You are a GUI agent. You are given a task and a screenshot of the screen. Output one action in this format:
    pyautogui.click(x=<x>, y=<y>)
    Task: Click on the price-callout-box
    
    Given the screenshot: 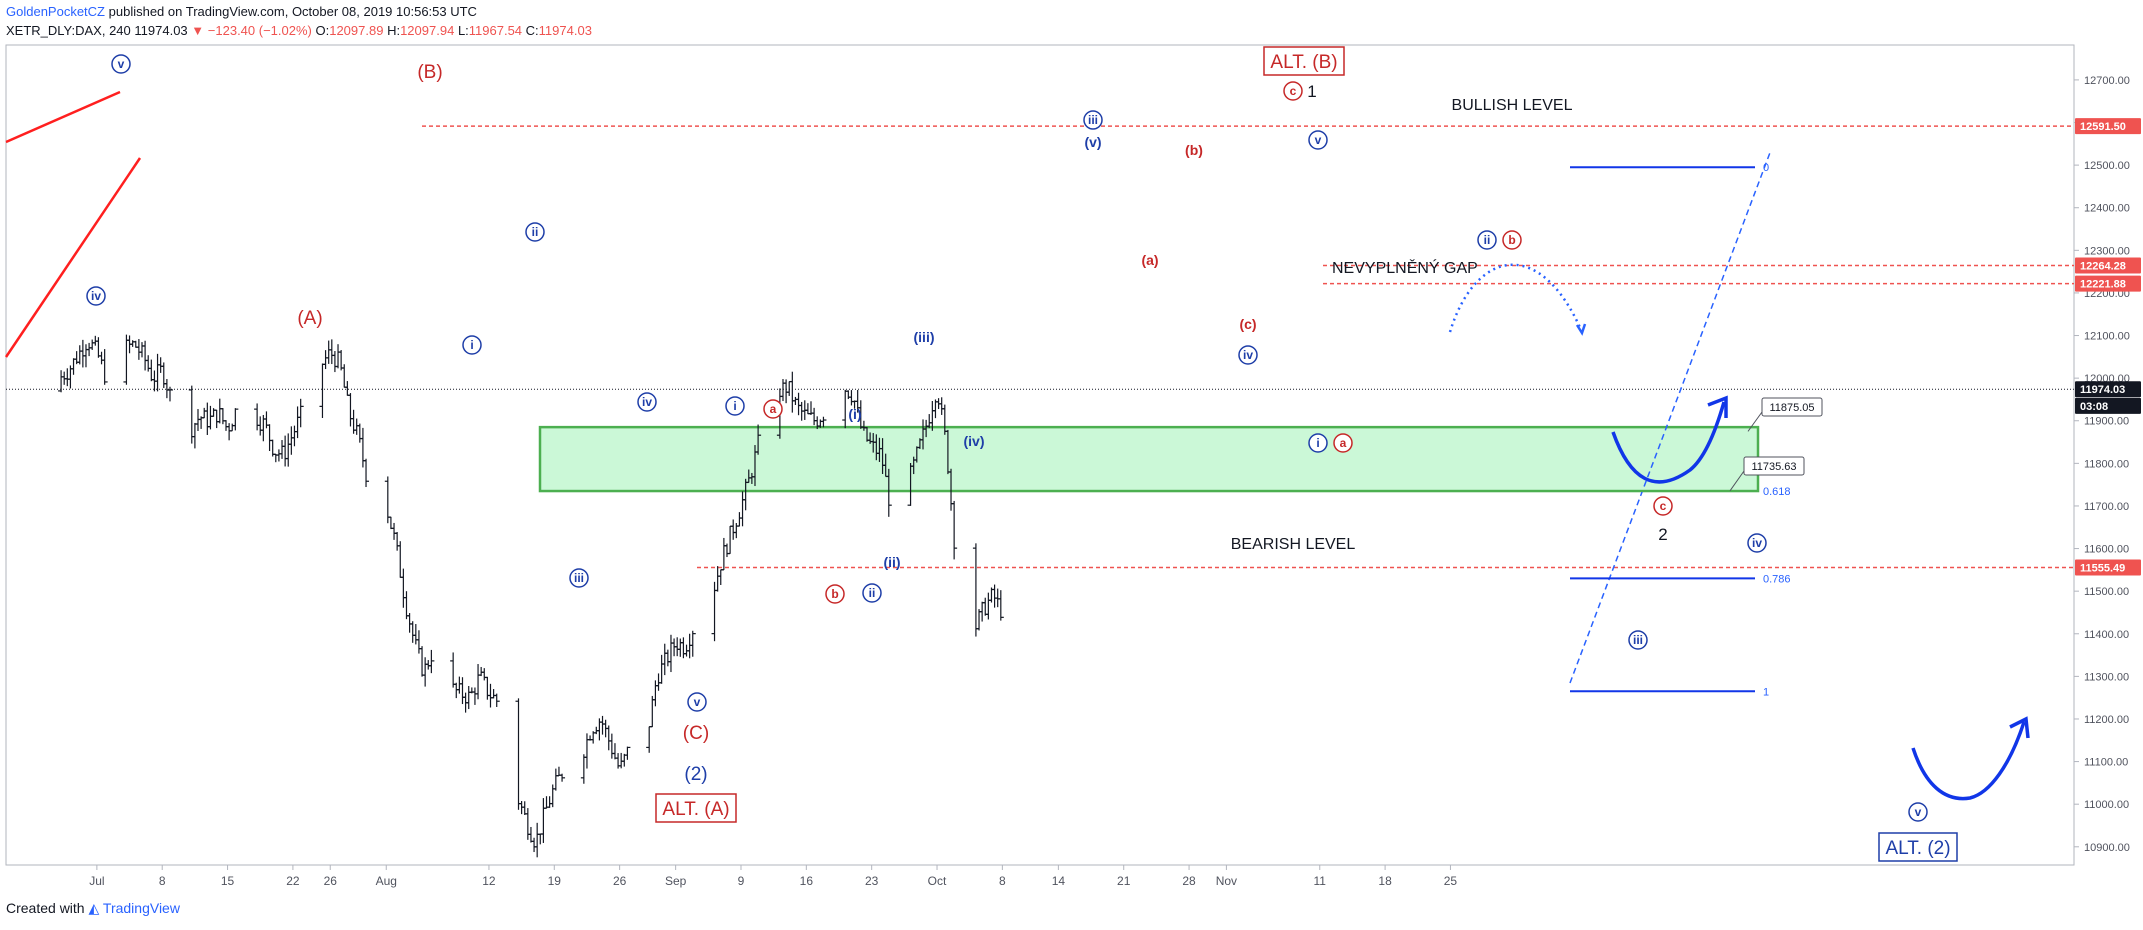 What is the action you would take?
    pyautogui.click(x=1774, y=466)
    